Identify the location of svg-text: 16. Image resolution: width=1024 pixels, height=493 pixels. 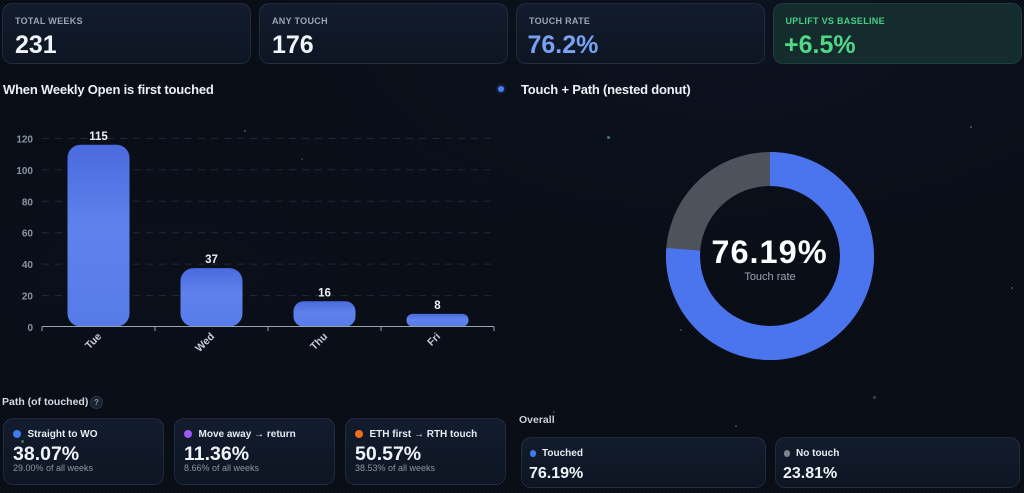
(324, 293).